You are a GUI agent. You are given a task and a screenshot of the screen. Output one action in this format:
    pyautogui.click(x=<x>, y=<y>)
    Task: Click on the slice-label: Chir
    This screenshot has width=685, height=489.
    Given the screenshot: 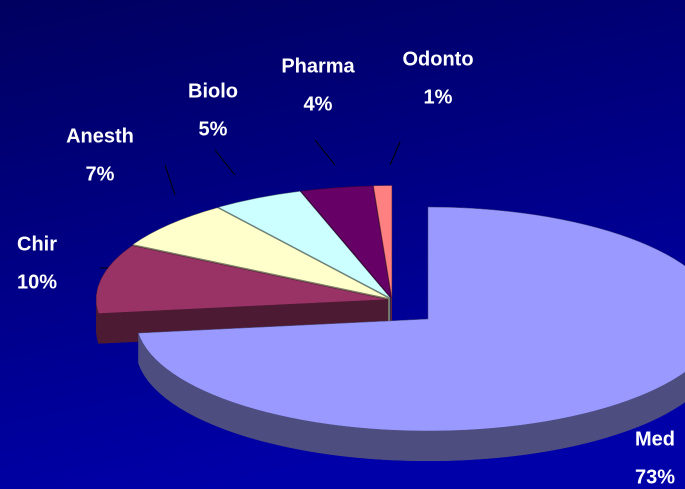 What is the action you would take?
    pyautogui.click(x=37, y=244)
    